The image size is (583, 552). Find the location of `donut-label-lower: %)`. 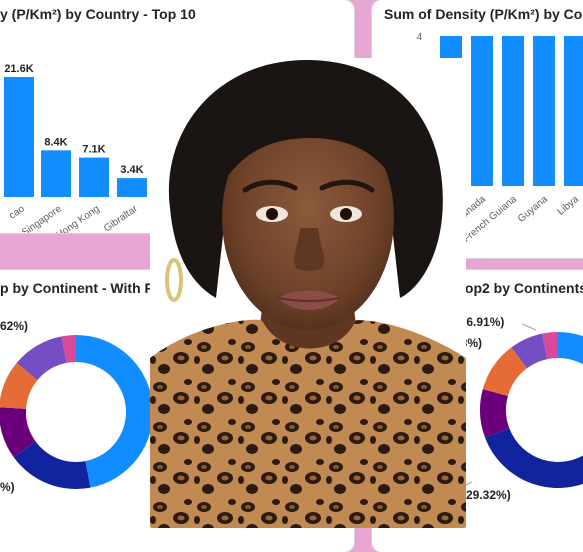

donut-label-lower: %) is located at coordinates (7, 487).